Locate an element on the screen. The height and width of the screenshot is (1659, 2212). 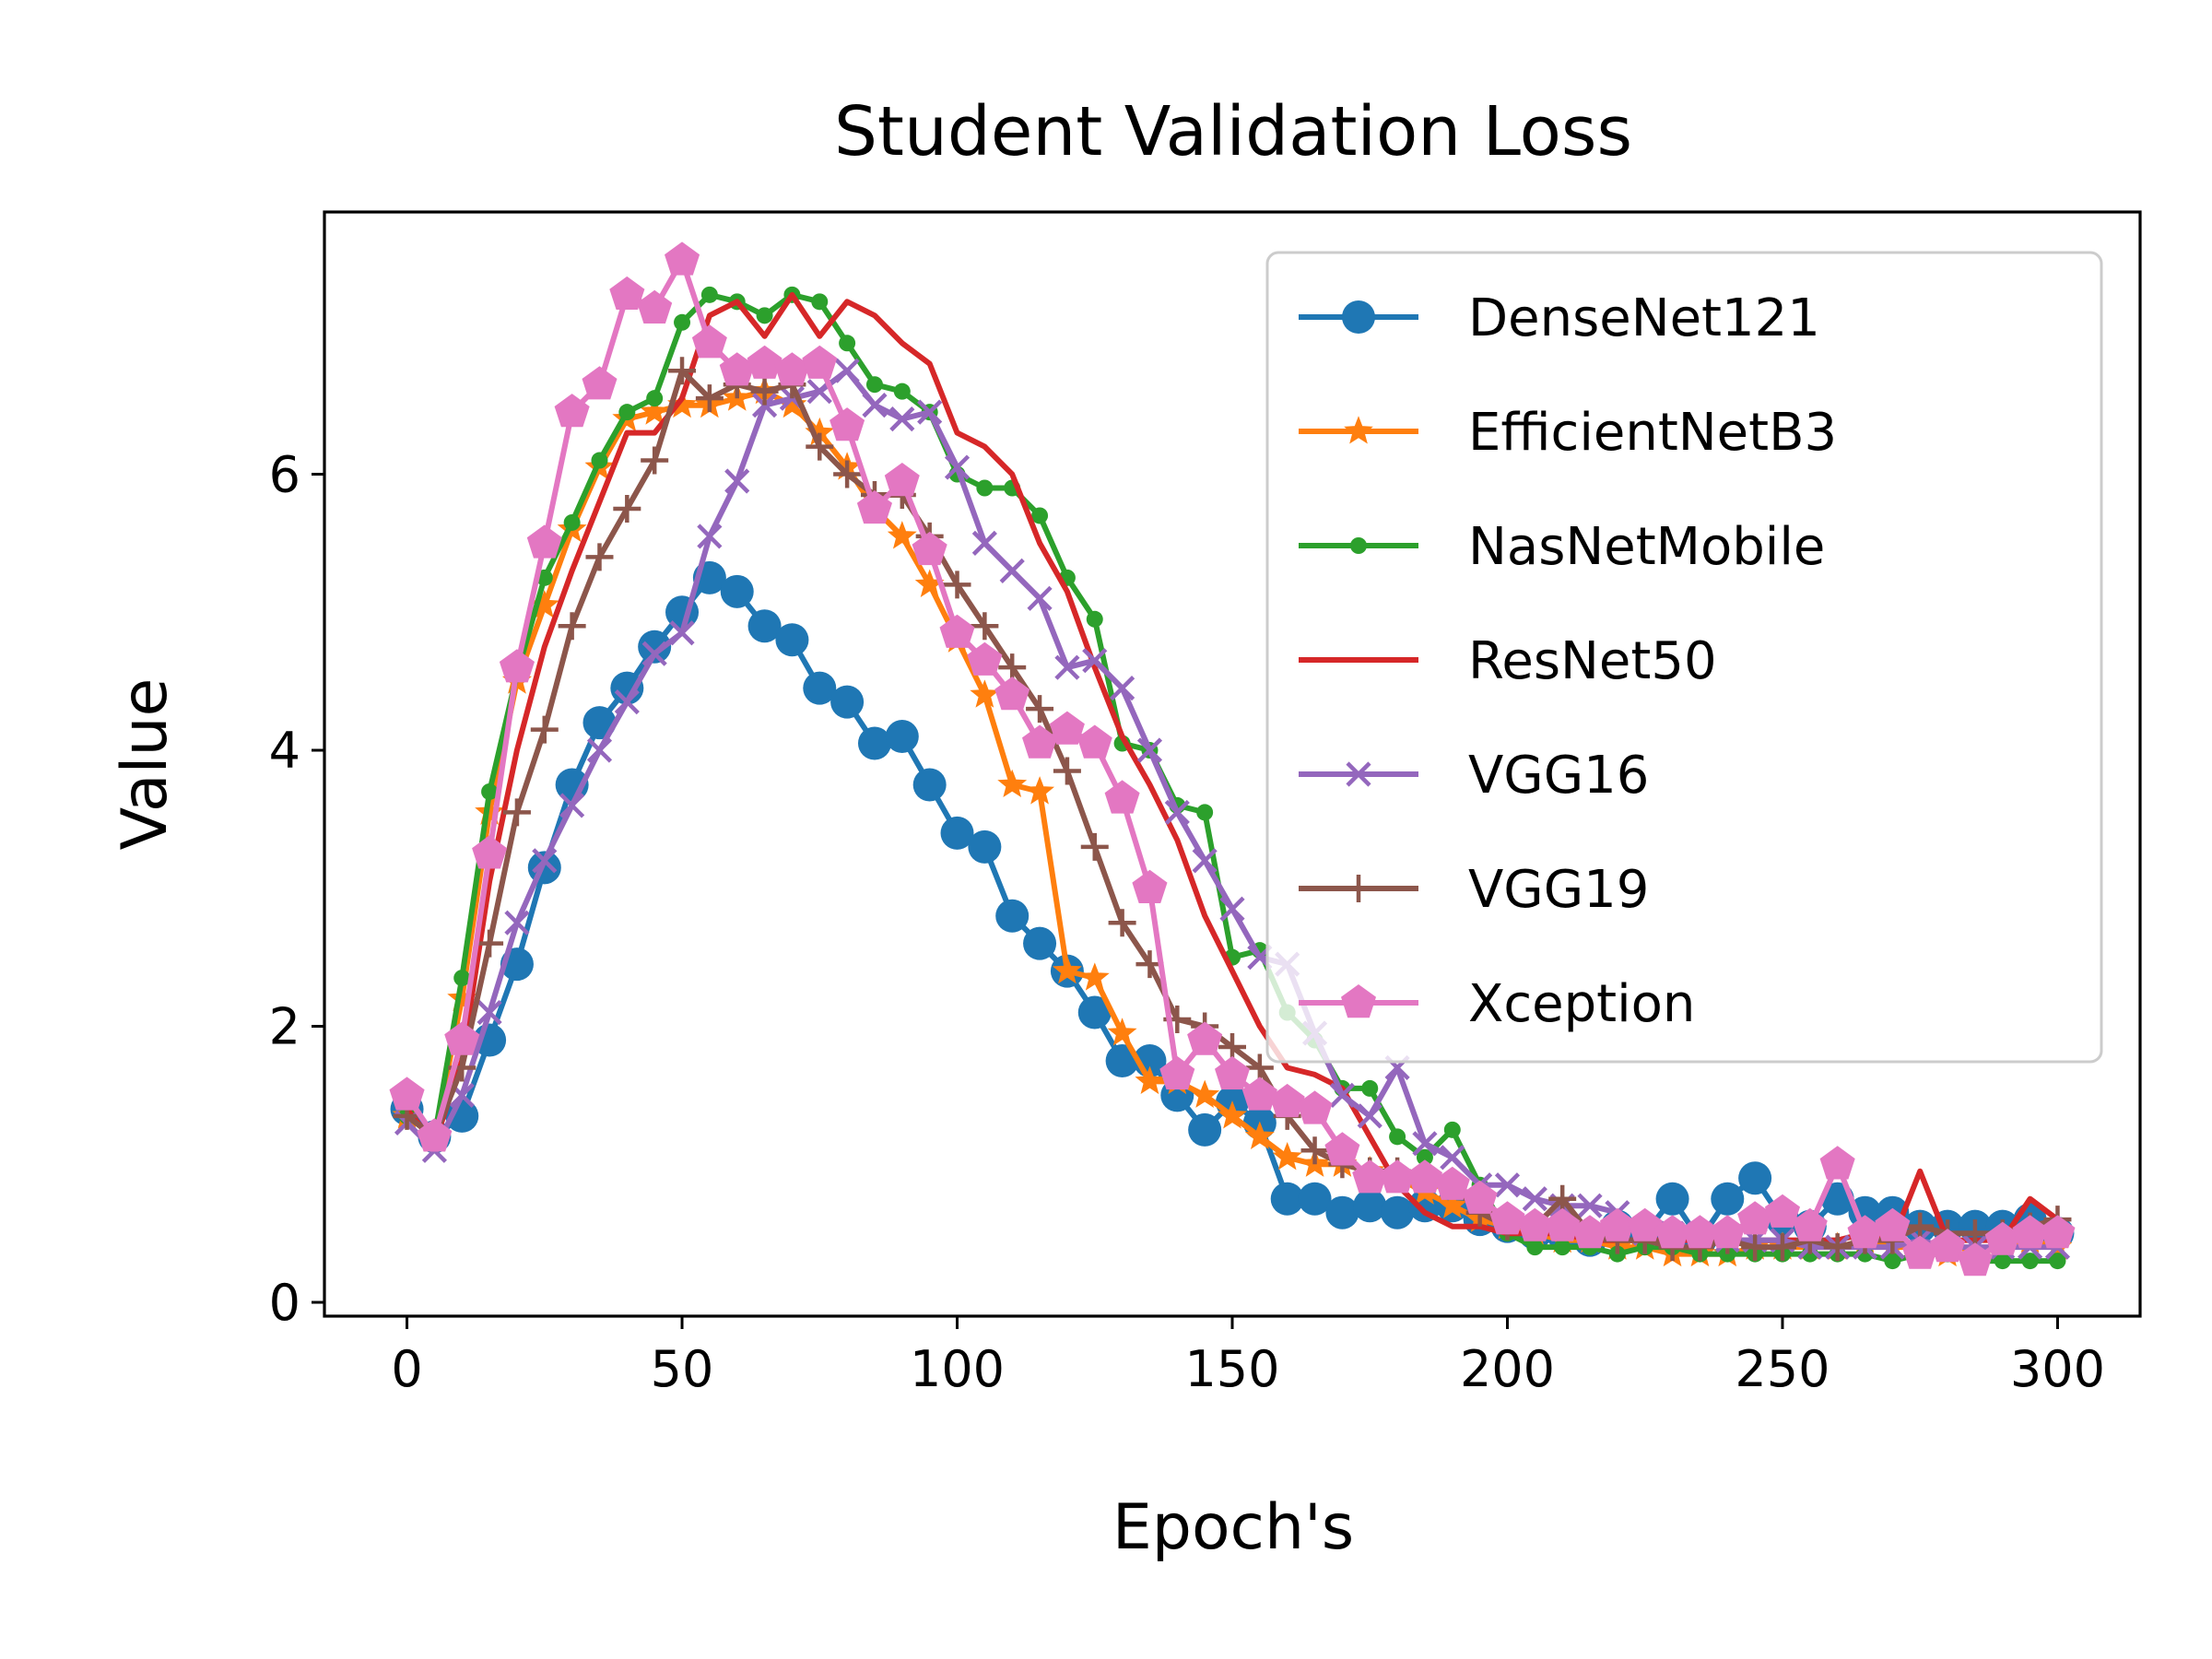
chart-title: Student Validation Loss is located at coordinates (1233, 131).